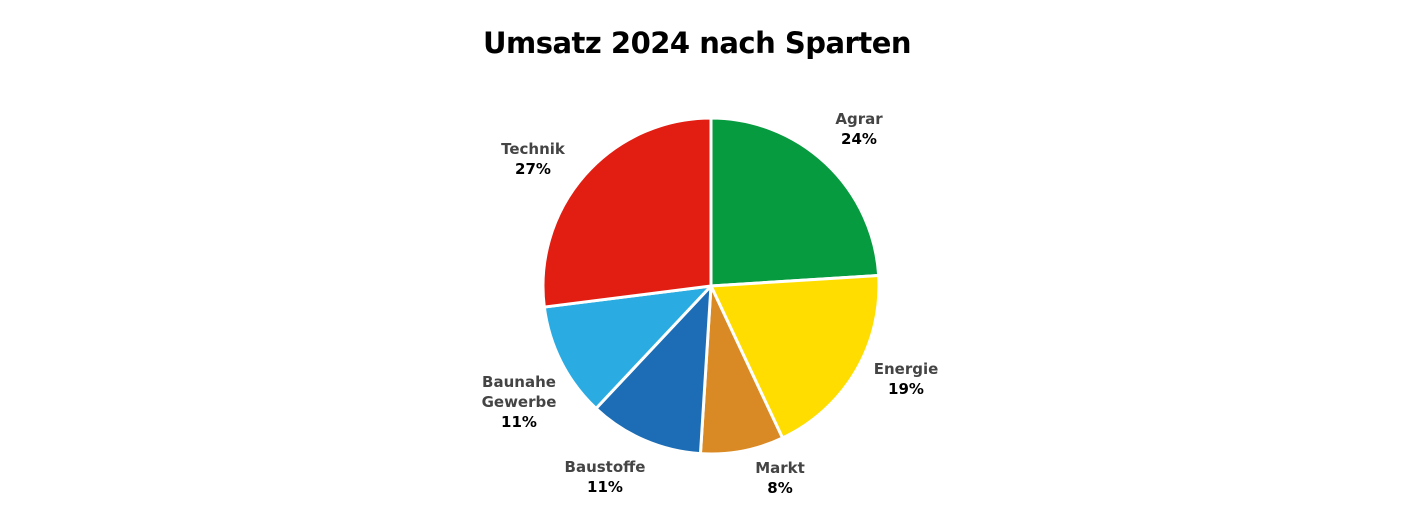  Describe the element at coordinates (533, 169) in the screenshot. I see `slice-value-technik: 27%` at that location.